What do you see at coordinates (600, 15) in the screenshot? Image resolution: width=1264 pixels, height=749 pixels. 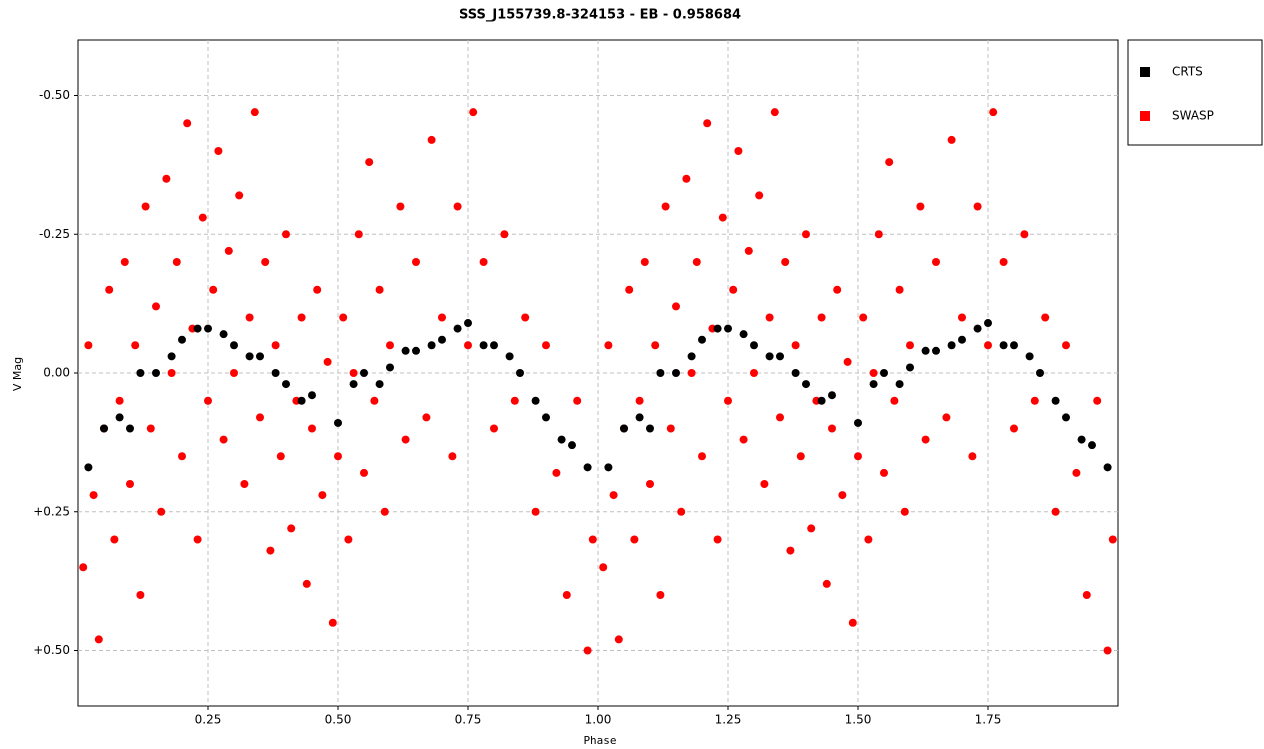 I see `chart-title: SSS_J155739.8-324153 - EB - 0.958684` at bounding box center [600, 15].